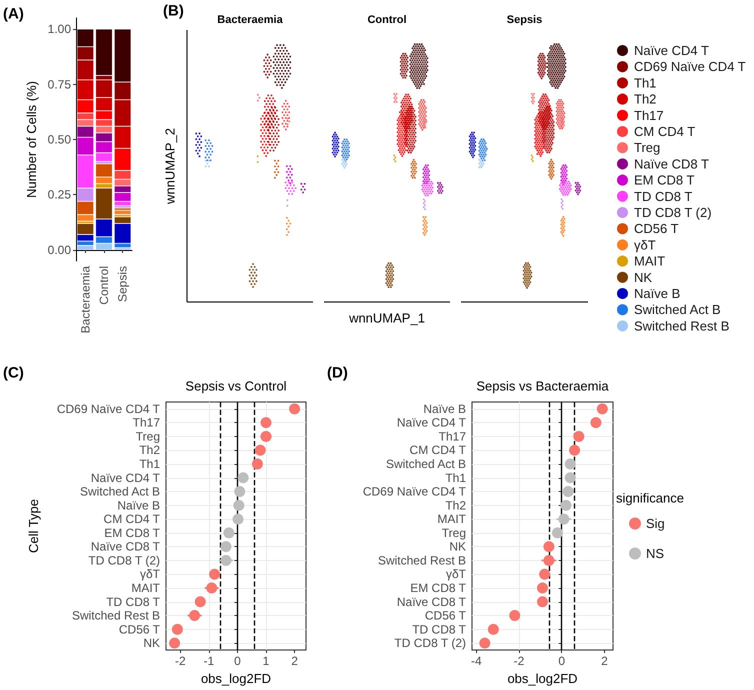 The height and width of the screenshot is (690, 754). I want to click on y-tick-label: 0.00, so click(60, 249).